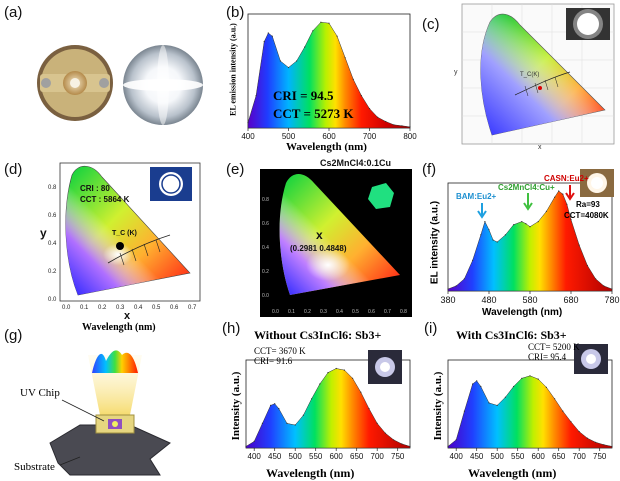 The width and height of the screenshot is (620, 481). What do you see at coordinates (370, 136) in the screenshot?
I see `b-xtick-label: 700` at bounding box center [370, 136].